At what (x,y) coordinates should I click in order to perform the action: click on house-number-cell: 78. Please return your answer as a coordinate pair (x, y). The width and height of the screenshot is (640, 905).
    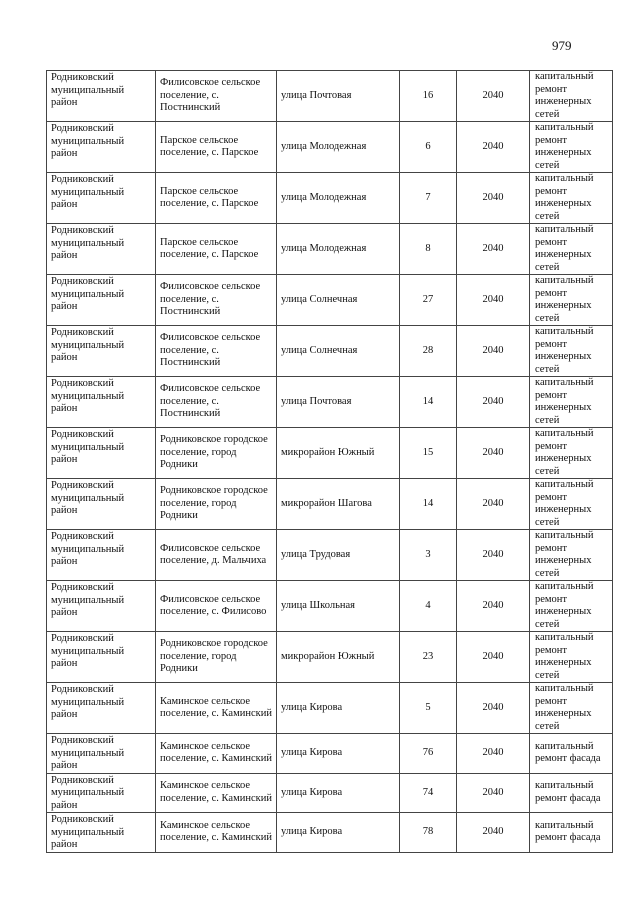
    Looking at the image, I should click on (428, 832).